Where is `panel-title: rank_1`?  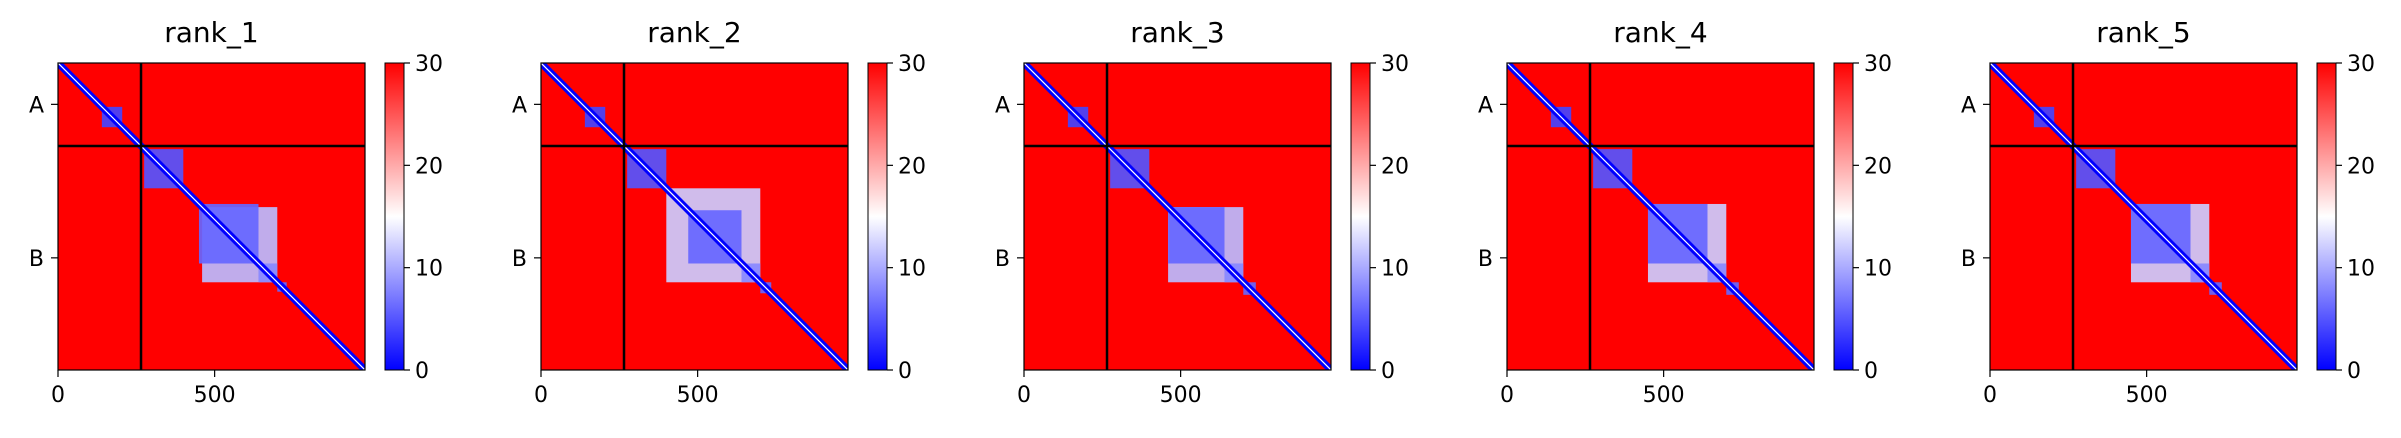 panel-title: rank_1 is located at coordinates (211, 32).